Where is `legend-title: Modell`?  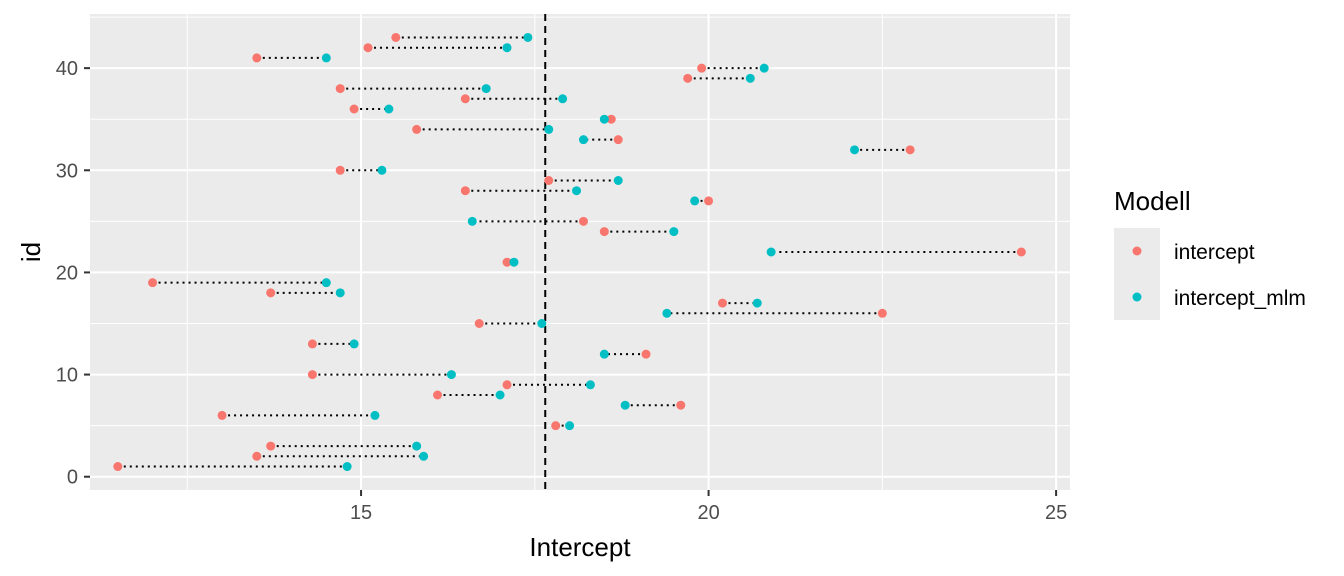
legend-title: Modell is located at coordinates (1152, 201).